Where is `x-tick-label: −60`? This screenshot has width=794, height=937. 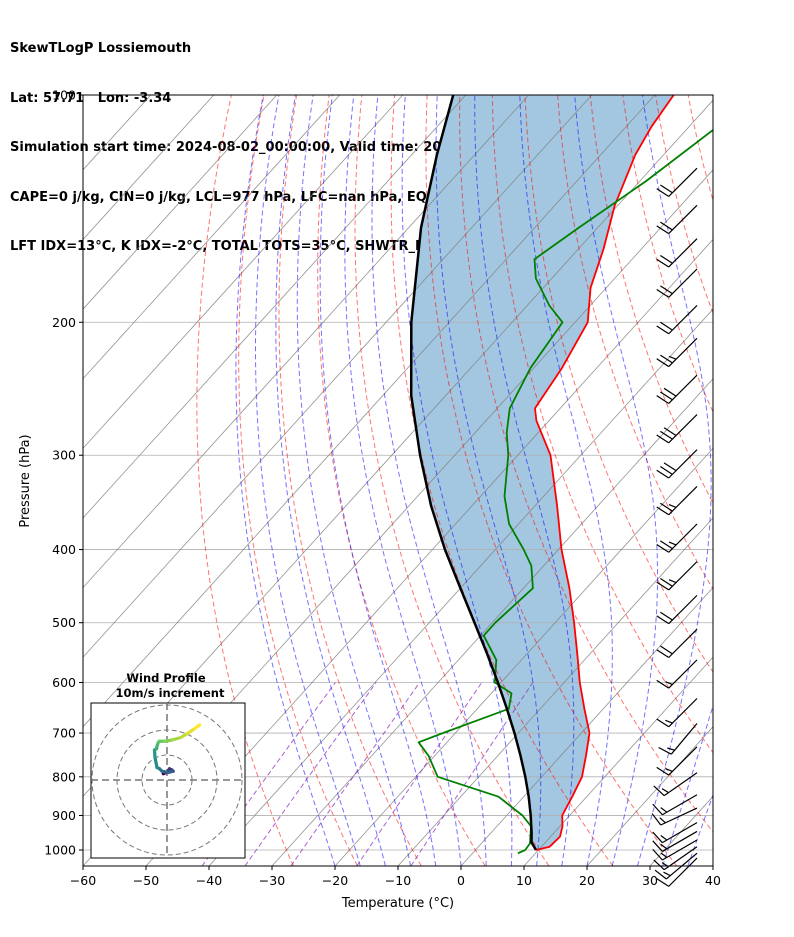 x-tick-label: −60 is located at coordinates (83, 880).